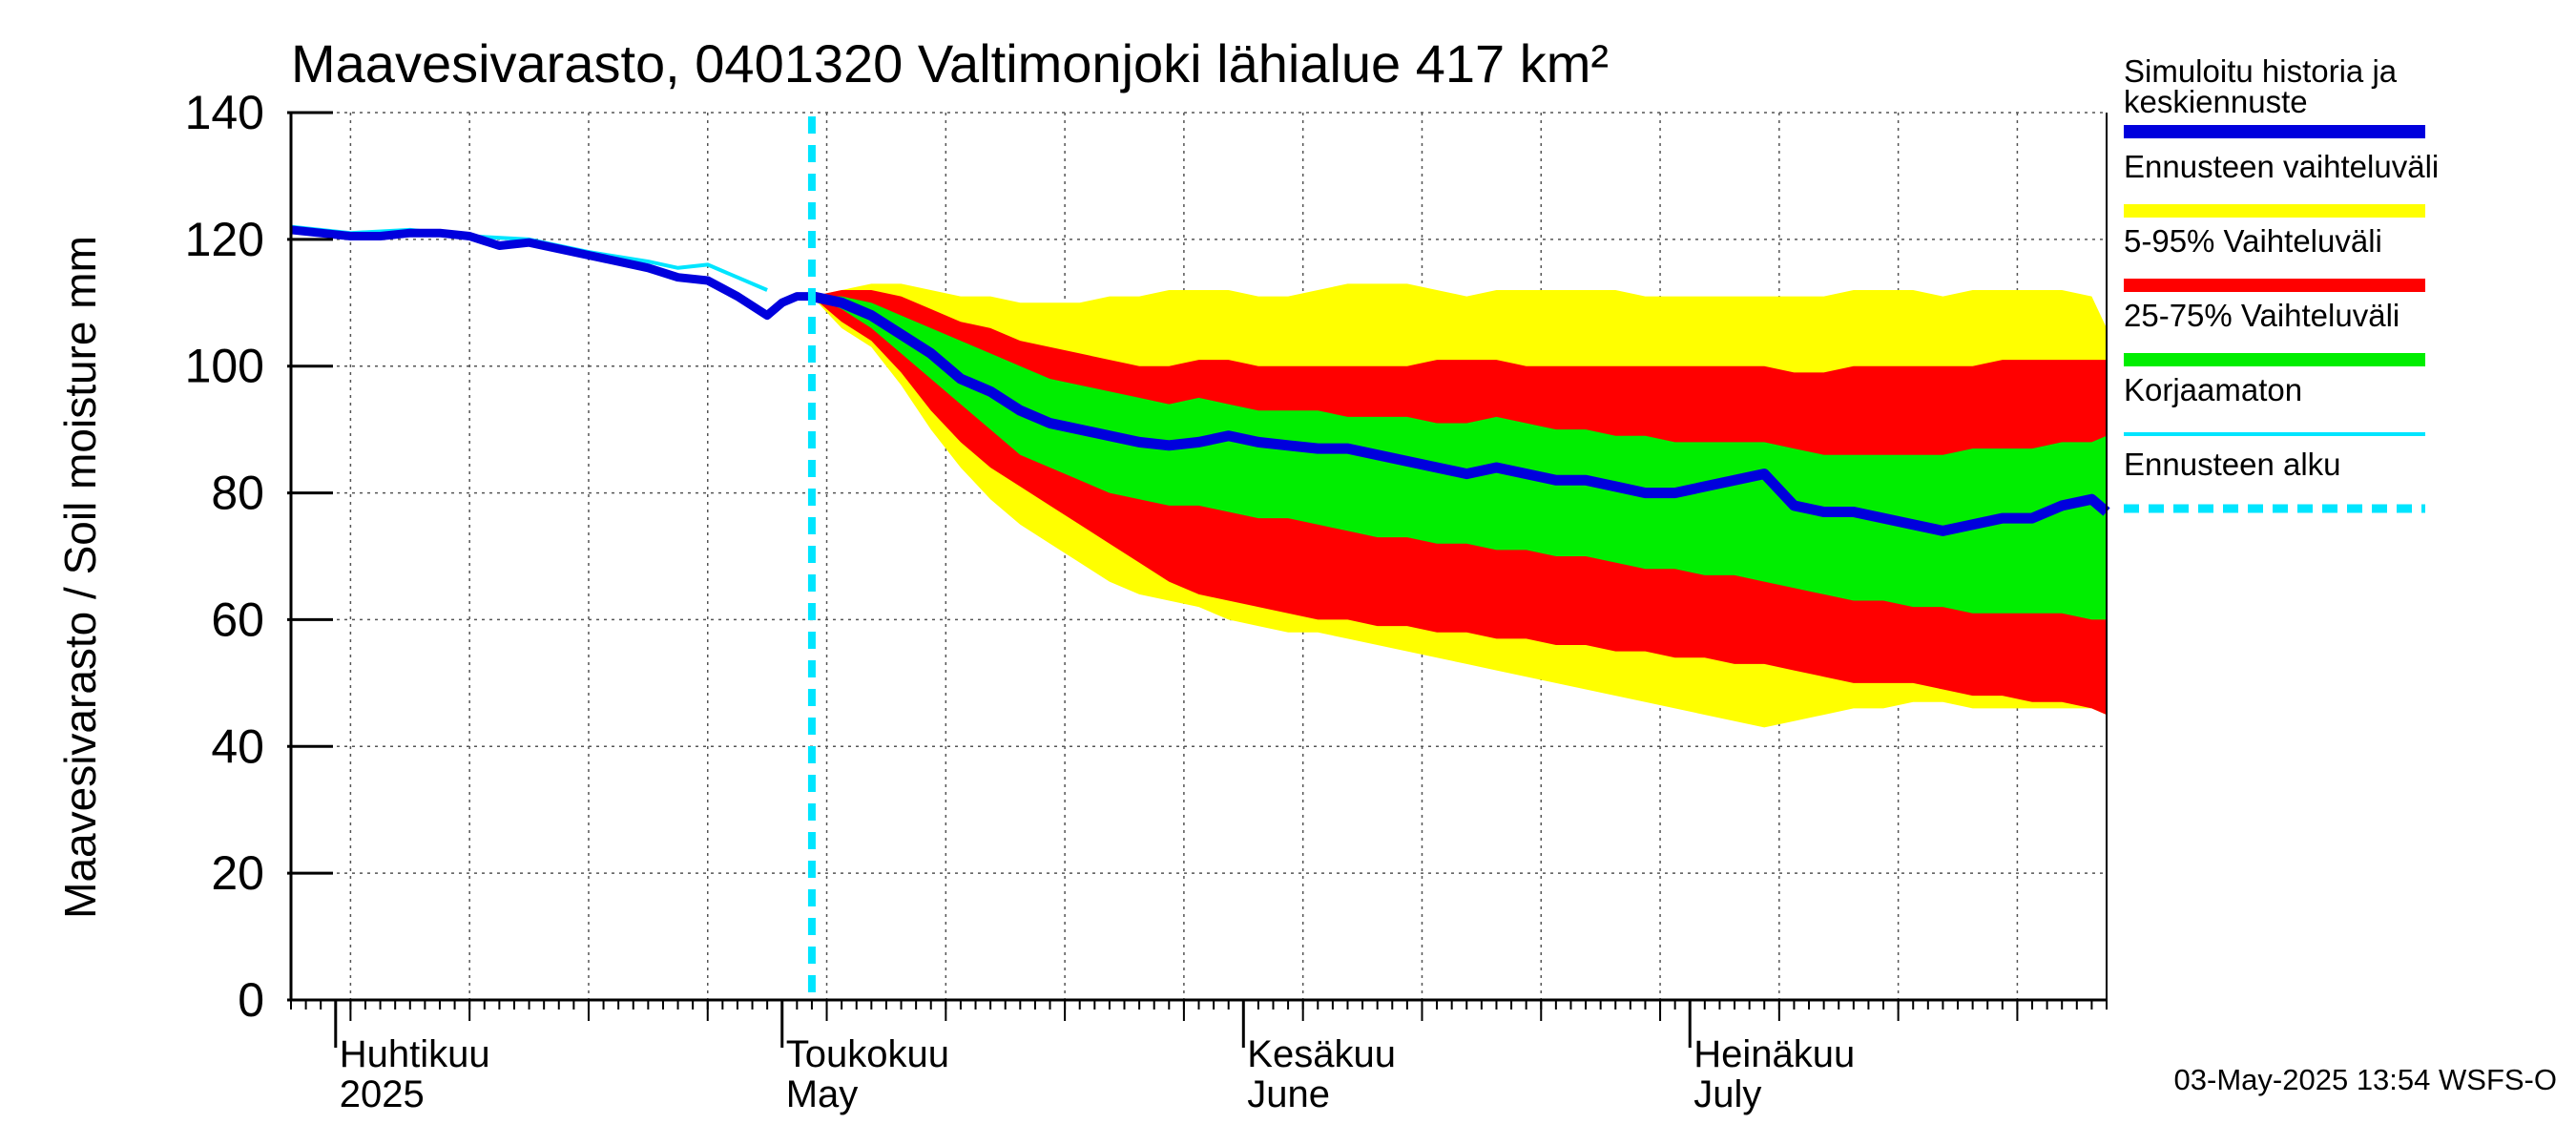 The image size is (2576, 1145). What do you see at coordinates (822, 1094) in the screenshot?
I see `x-month-sublabel: May` at bounding box center [822, 1094].